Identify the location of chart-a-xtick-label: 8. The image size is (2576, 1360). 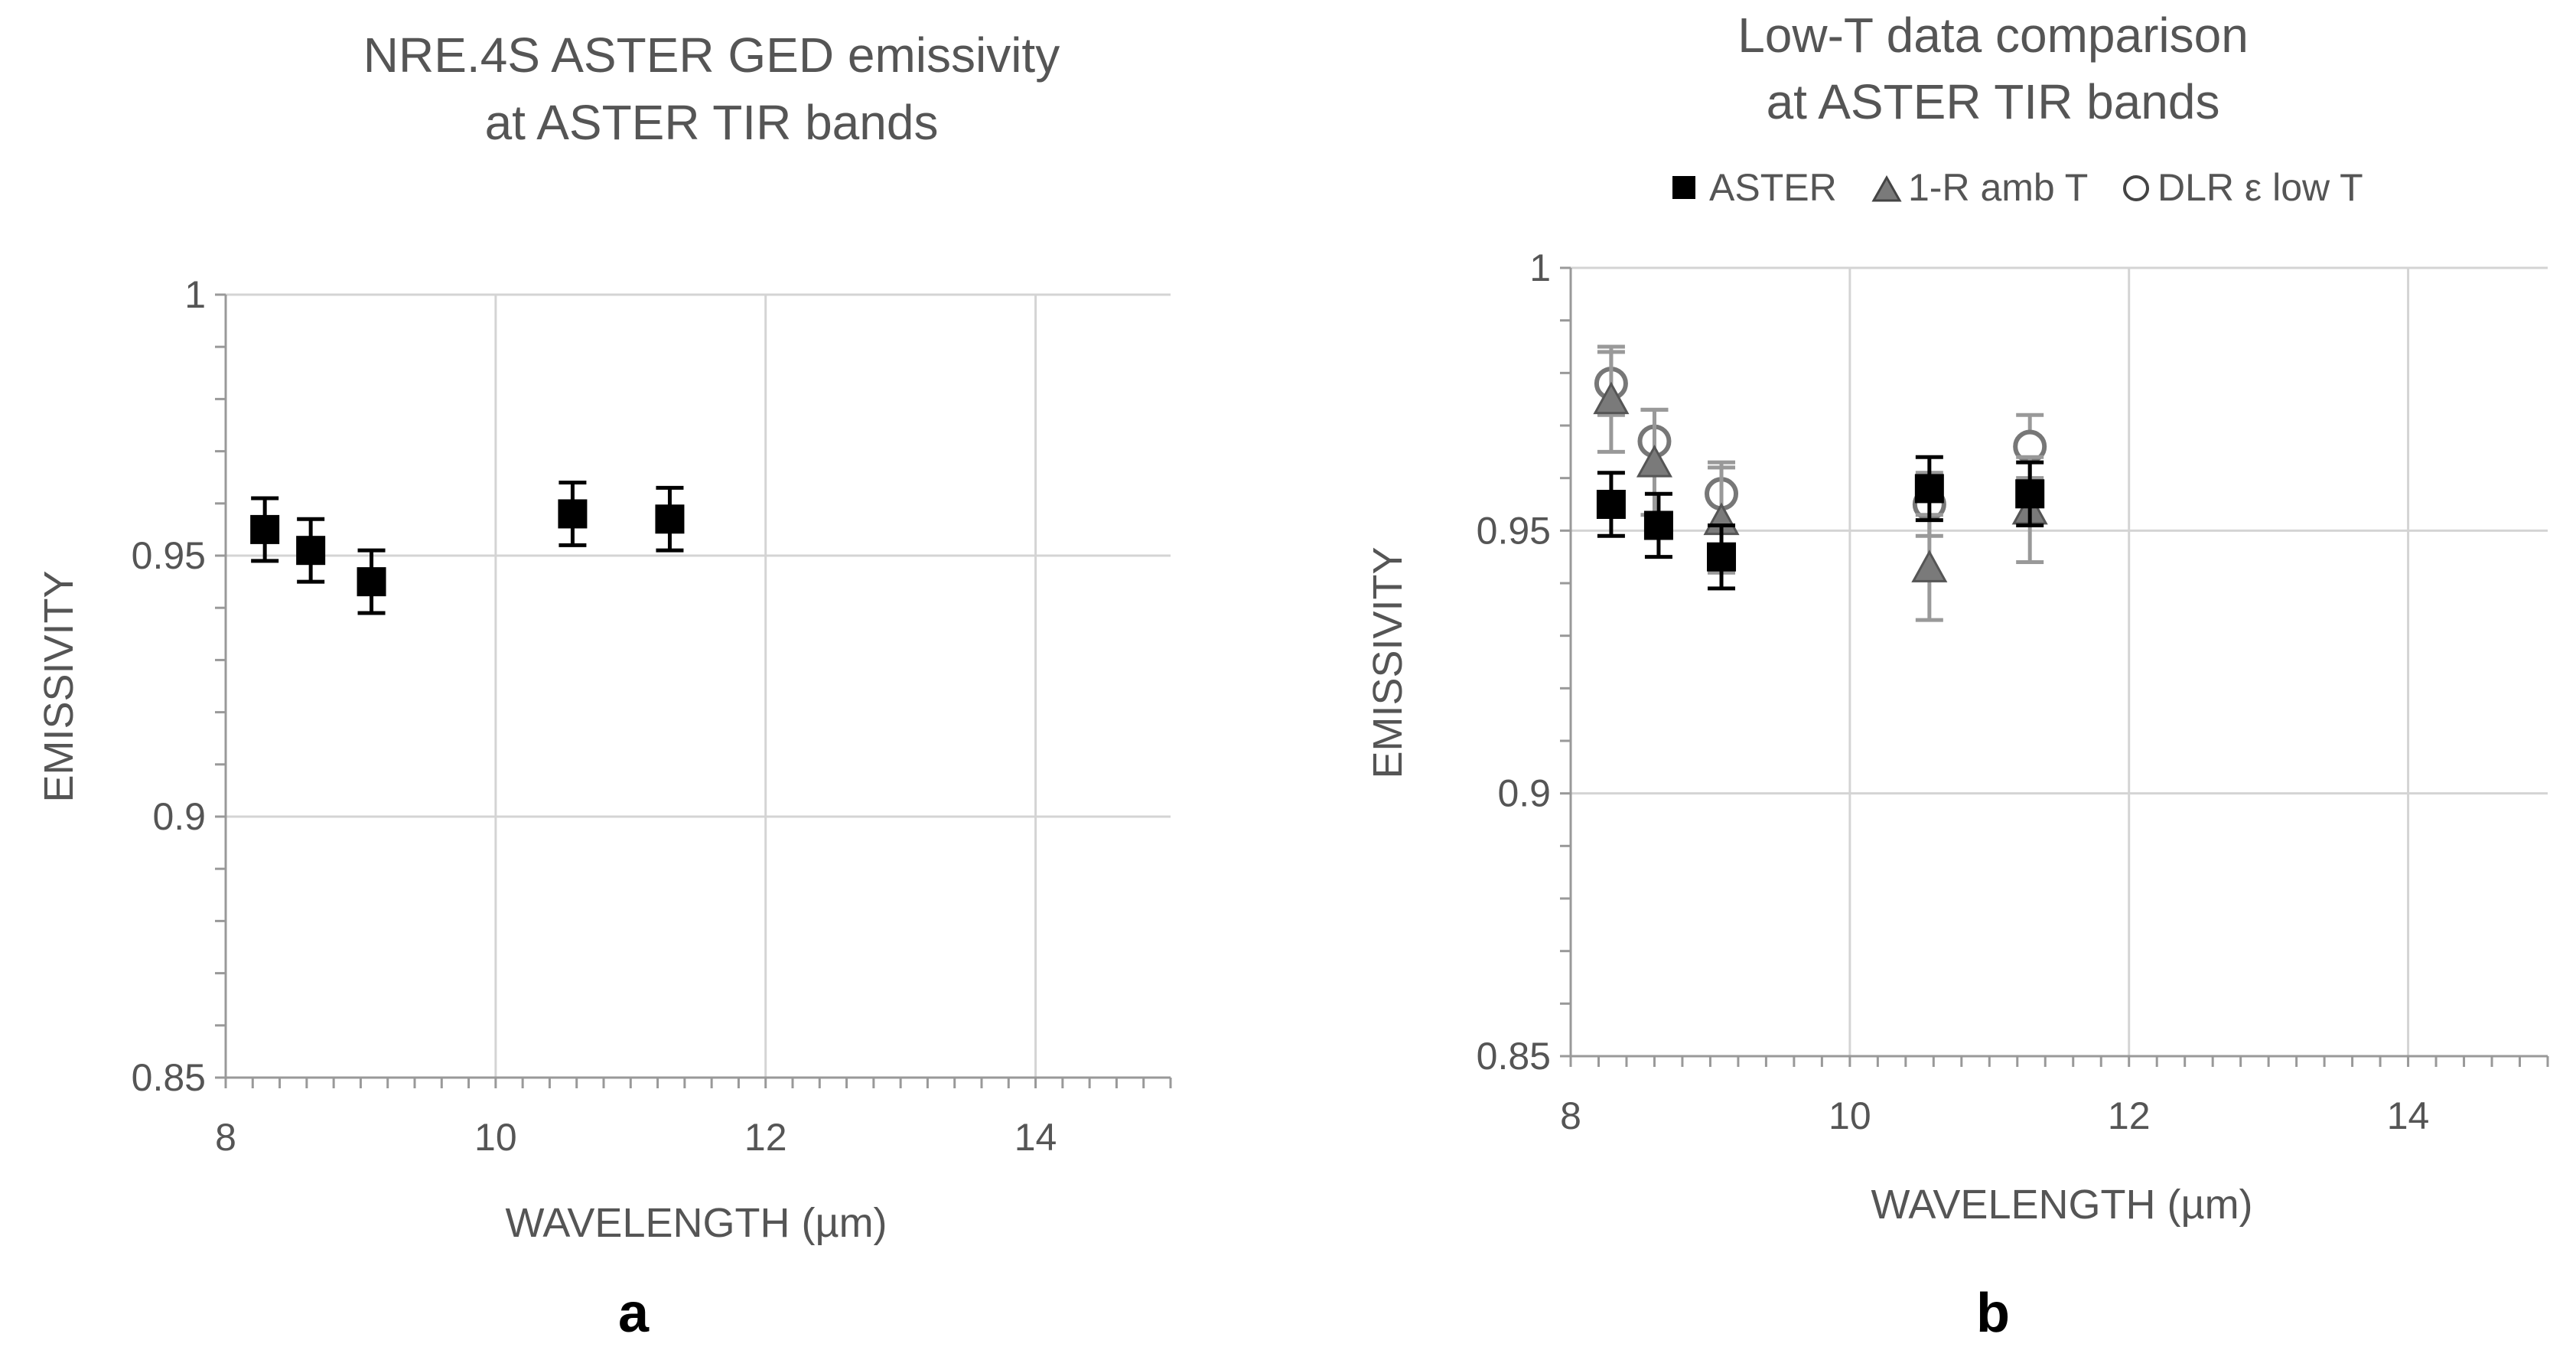
(225, 1137).